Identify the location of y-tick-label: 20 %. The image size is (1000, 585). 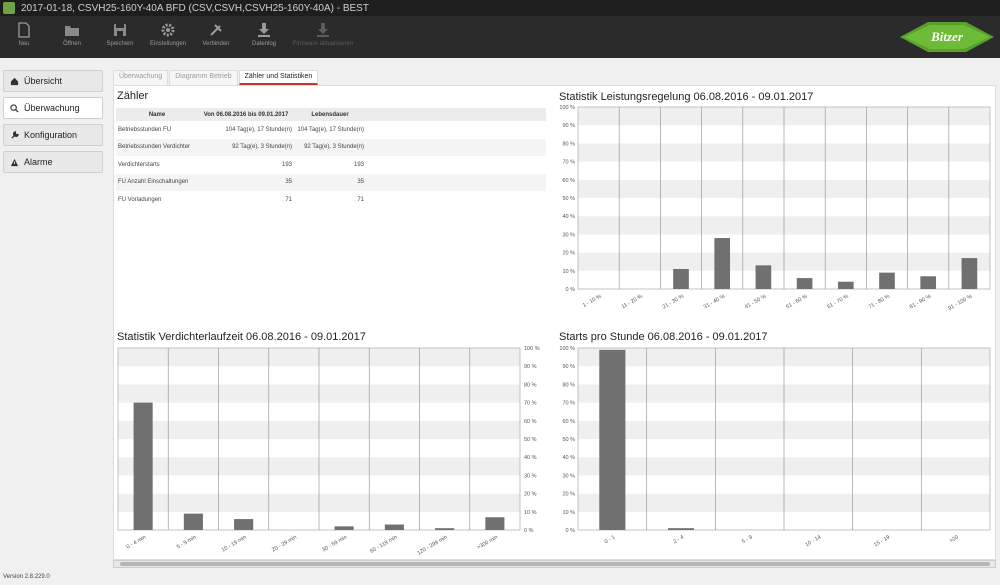
(568, 254).